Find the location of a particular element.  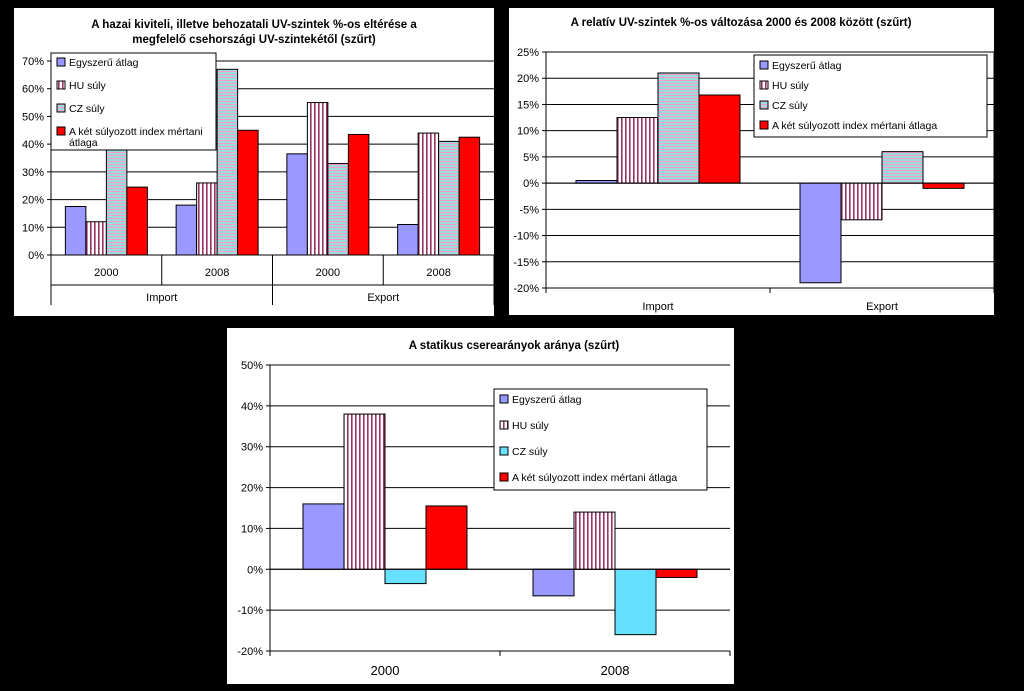

y-tick-label: -5% is located at coordinates (529, 210).